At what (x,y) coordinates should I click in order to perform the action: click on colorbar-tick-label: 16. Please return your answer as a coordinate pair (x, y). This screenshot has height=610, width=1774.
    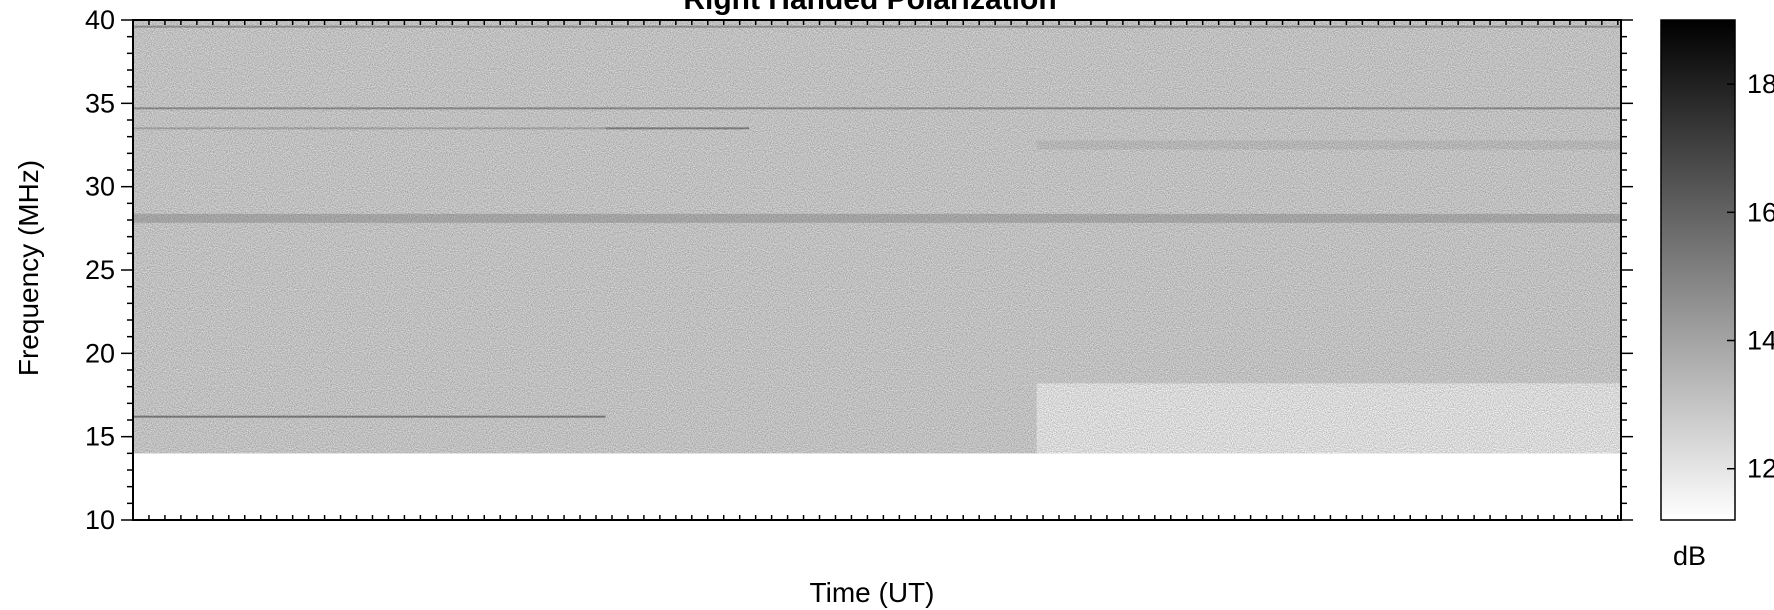
    Looking at the image, I should click on (1760, 212).